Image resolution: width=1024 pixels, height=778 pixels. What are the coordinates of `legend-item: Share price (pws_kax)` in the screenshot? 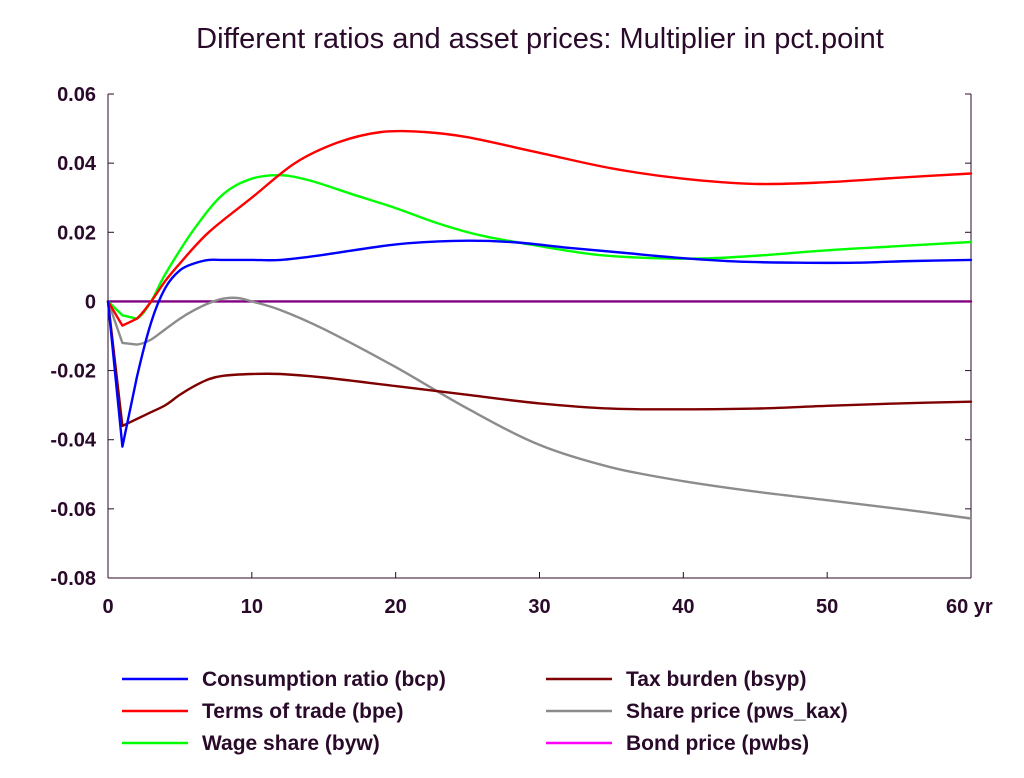 It's located at (697, 711).